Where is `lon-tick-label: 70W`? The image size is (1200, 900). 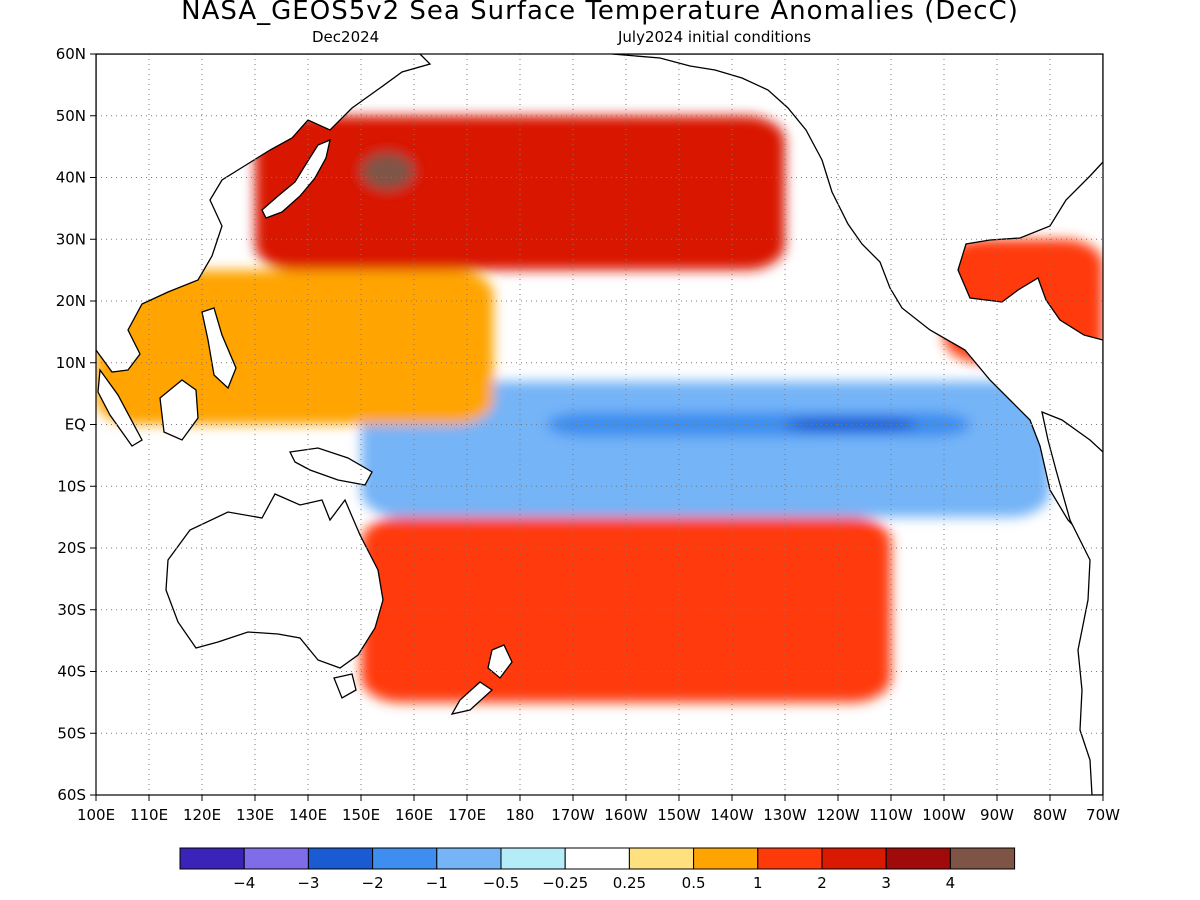
lon-tick-label: 70W is located at coordinates (1103, 815).